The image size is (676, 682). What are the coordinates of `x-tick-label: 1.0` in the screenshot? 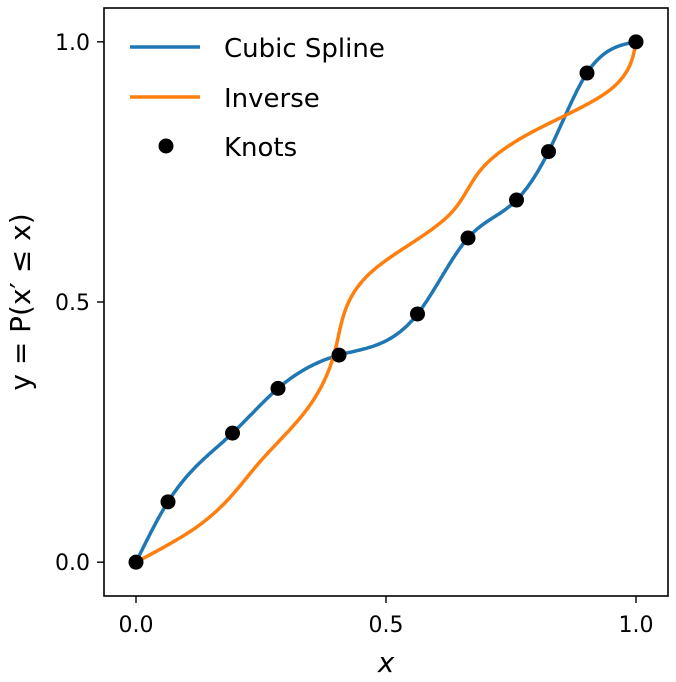 It's located at (636, 625).